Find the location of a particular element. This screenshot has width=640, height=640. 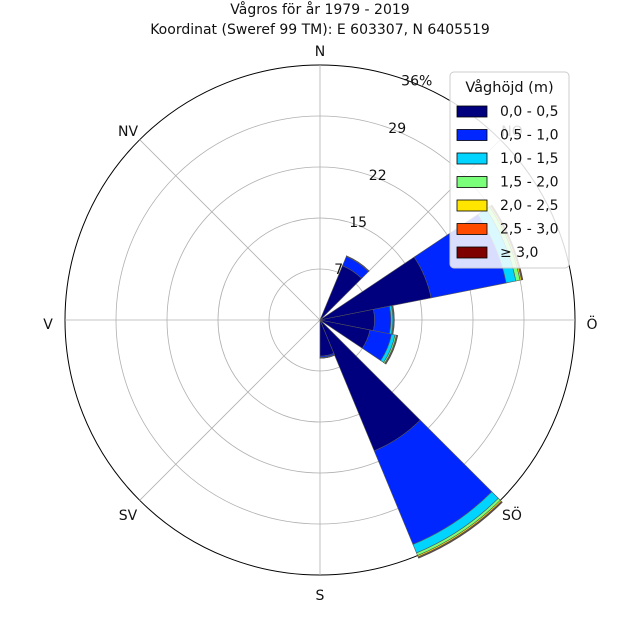

legend-label: ≥ 3,0 is located at coordinates (519, 253).